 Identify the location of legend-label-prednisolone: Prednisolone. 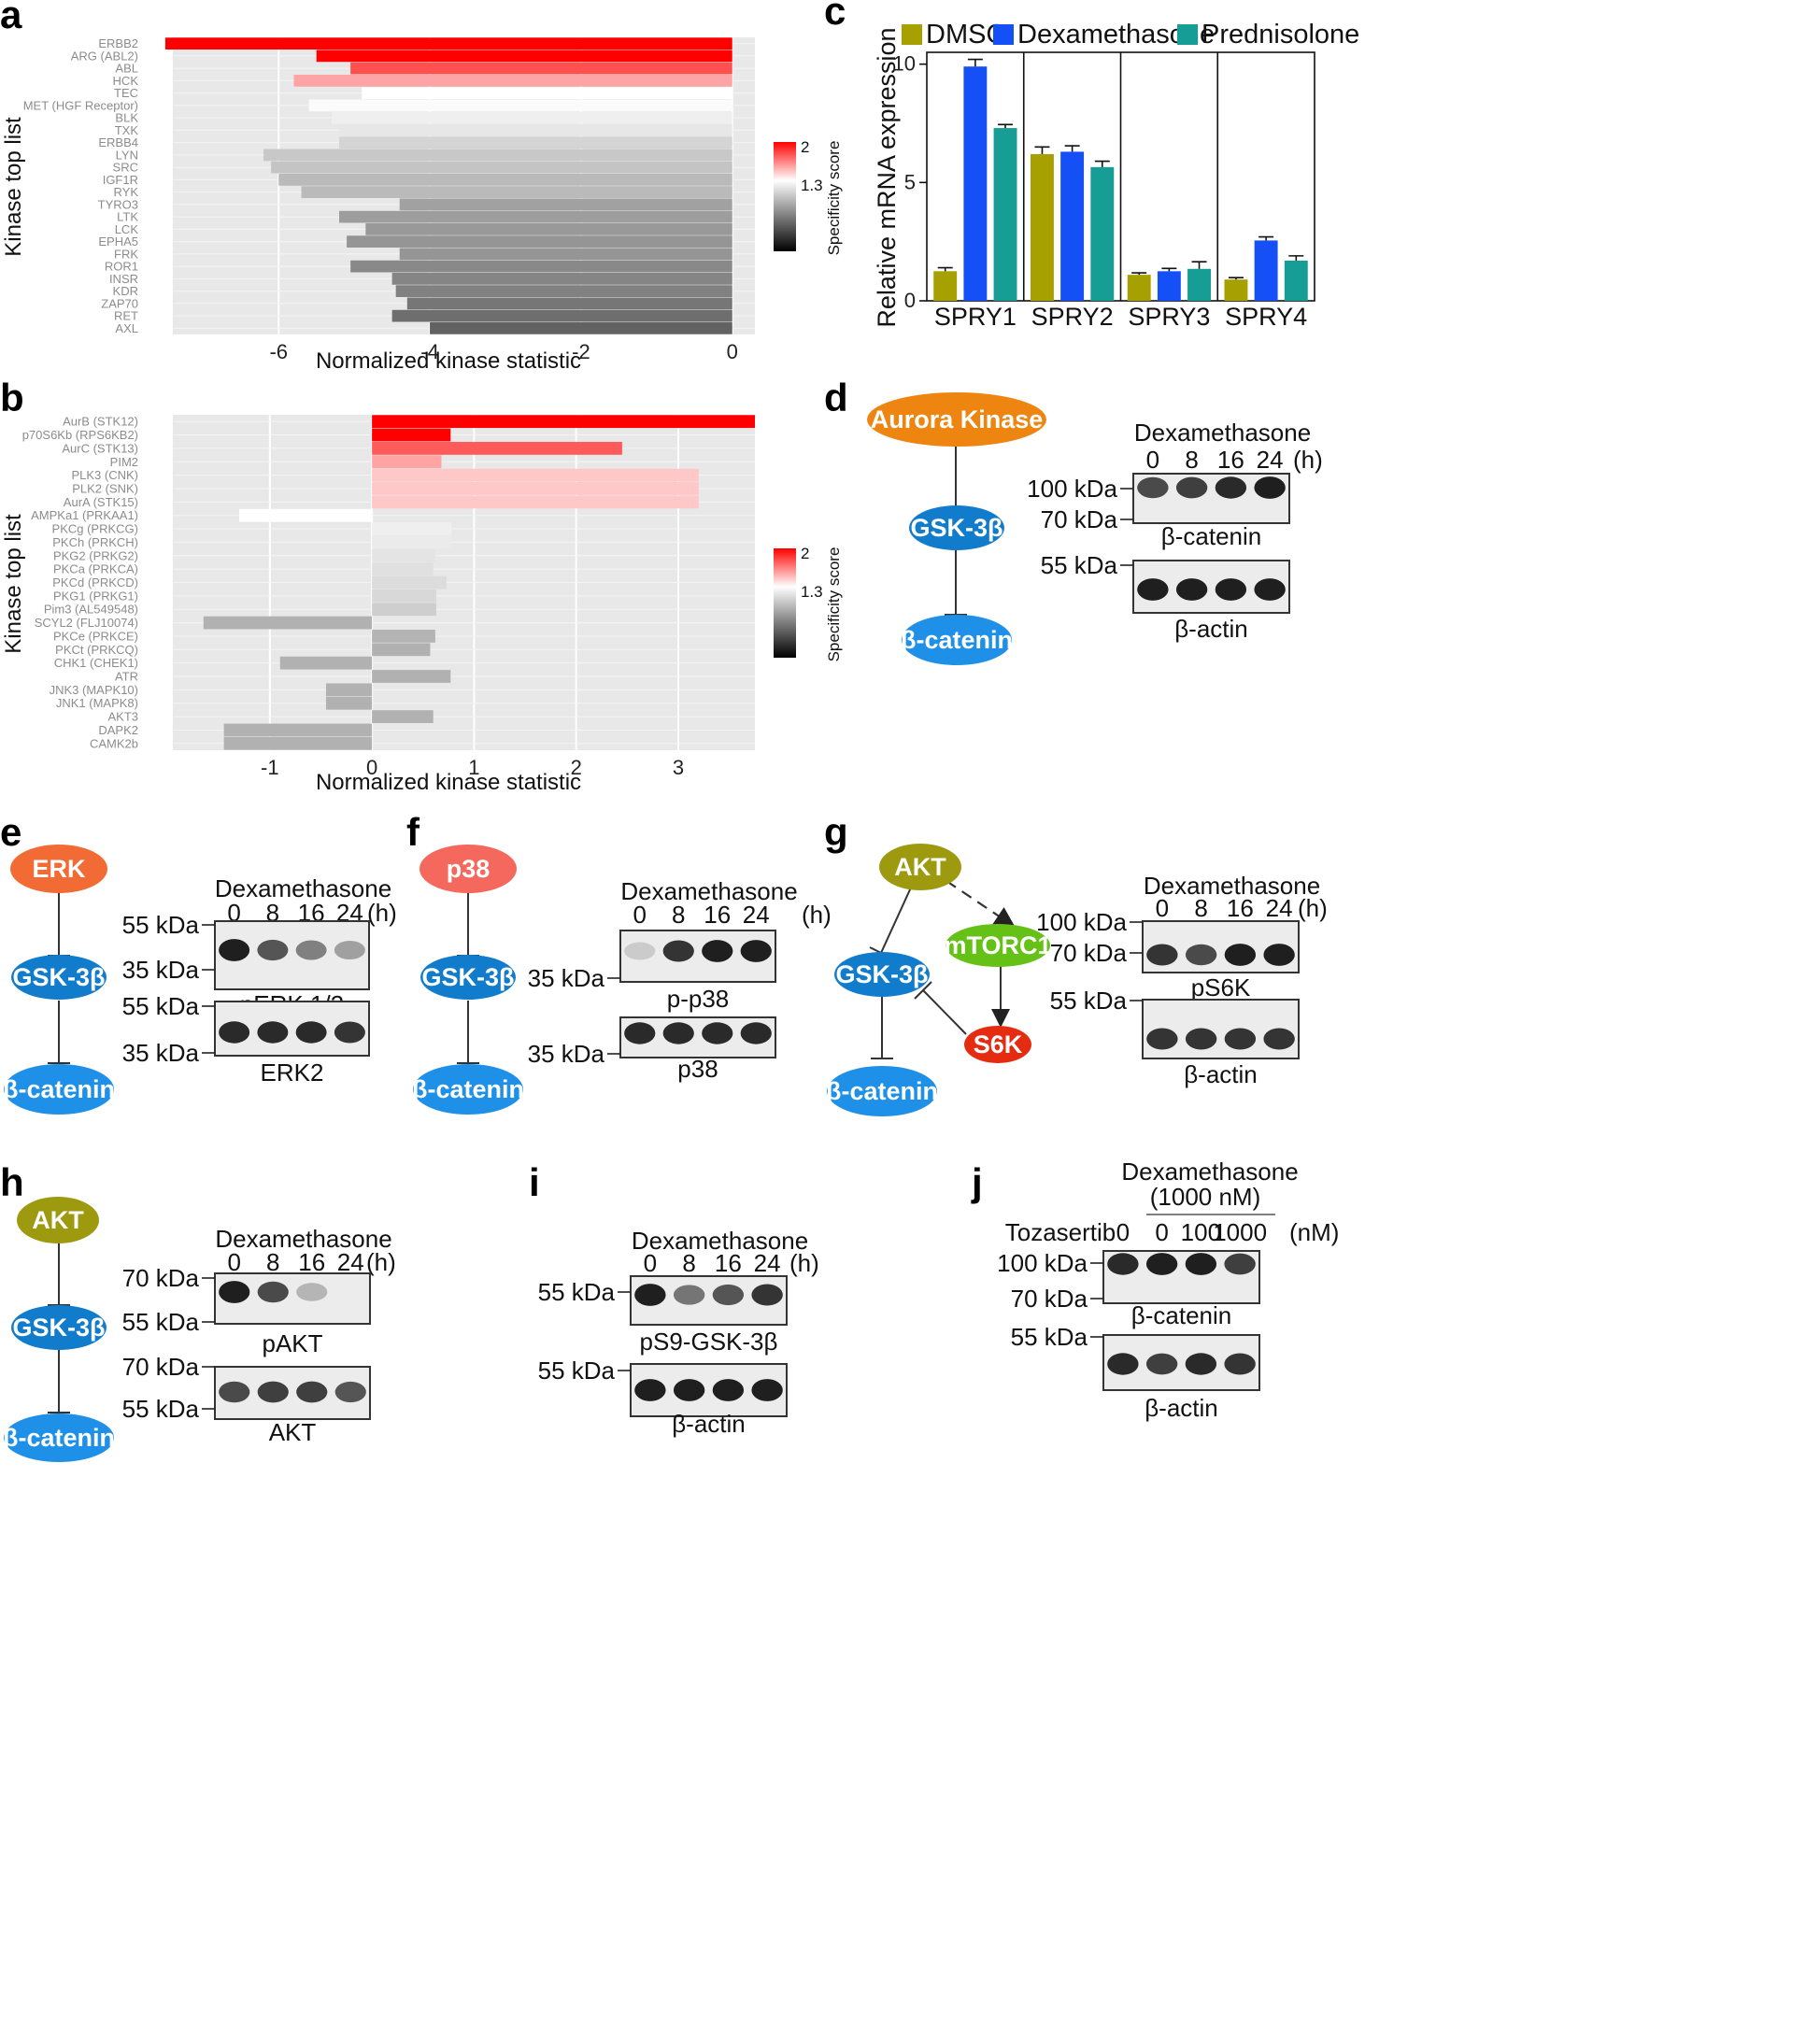
(1280, 35).